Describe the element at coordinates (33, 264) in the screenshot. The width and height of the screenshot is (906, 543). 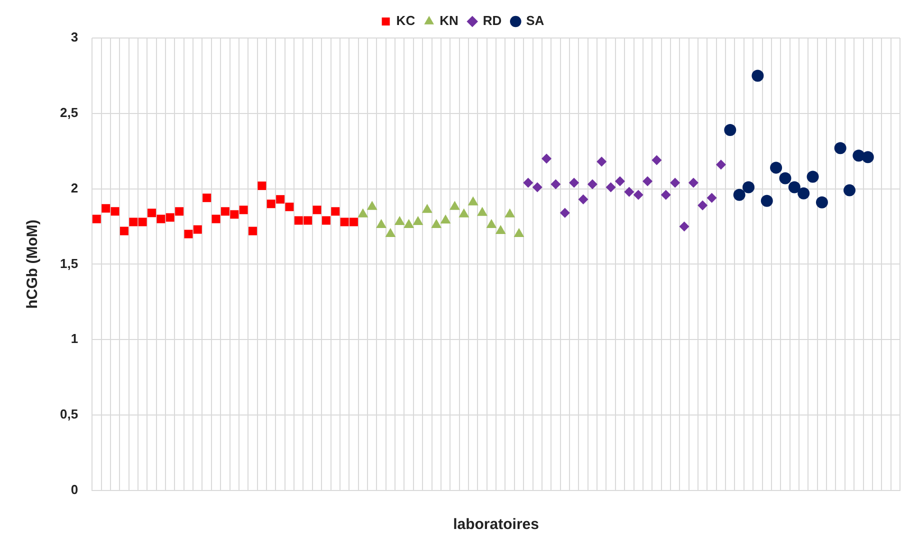
I see `y-axis-title: hCGb (MoM)` at that location.